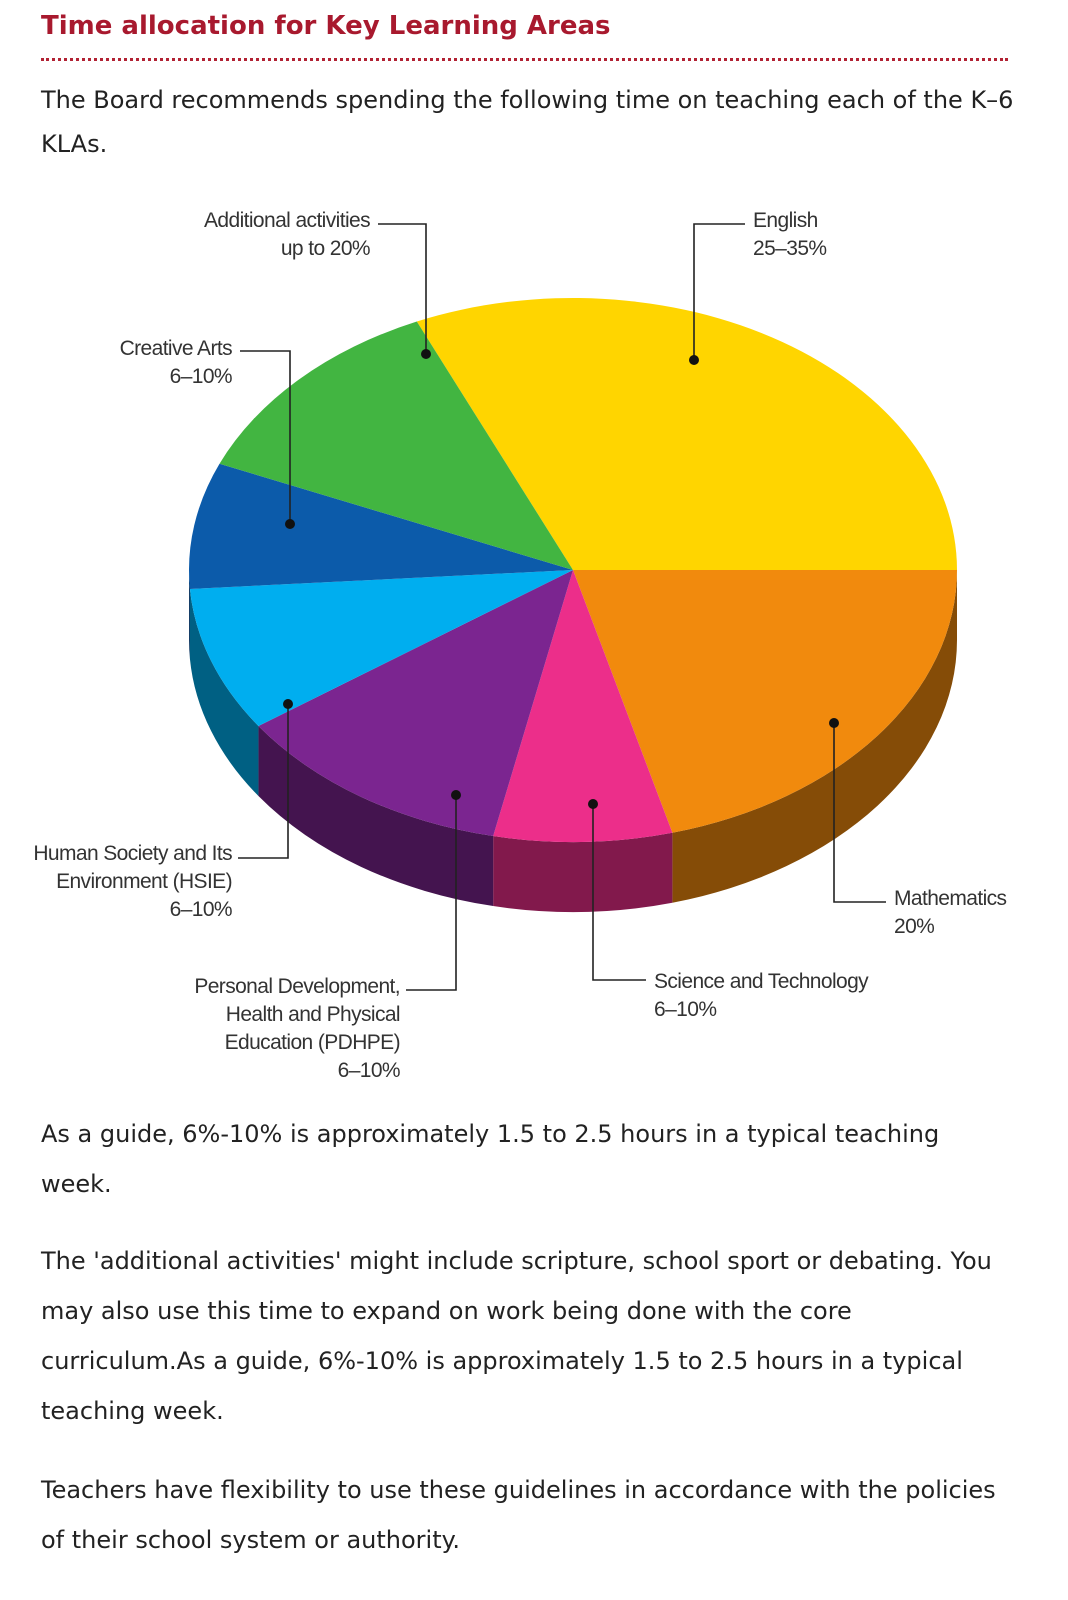 This screenshot has width=1068, height=1600. Describe the element at coordinates (950, 913) in the screenshot. I see `label-mathematics: Mathematics 20%` at that location.